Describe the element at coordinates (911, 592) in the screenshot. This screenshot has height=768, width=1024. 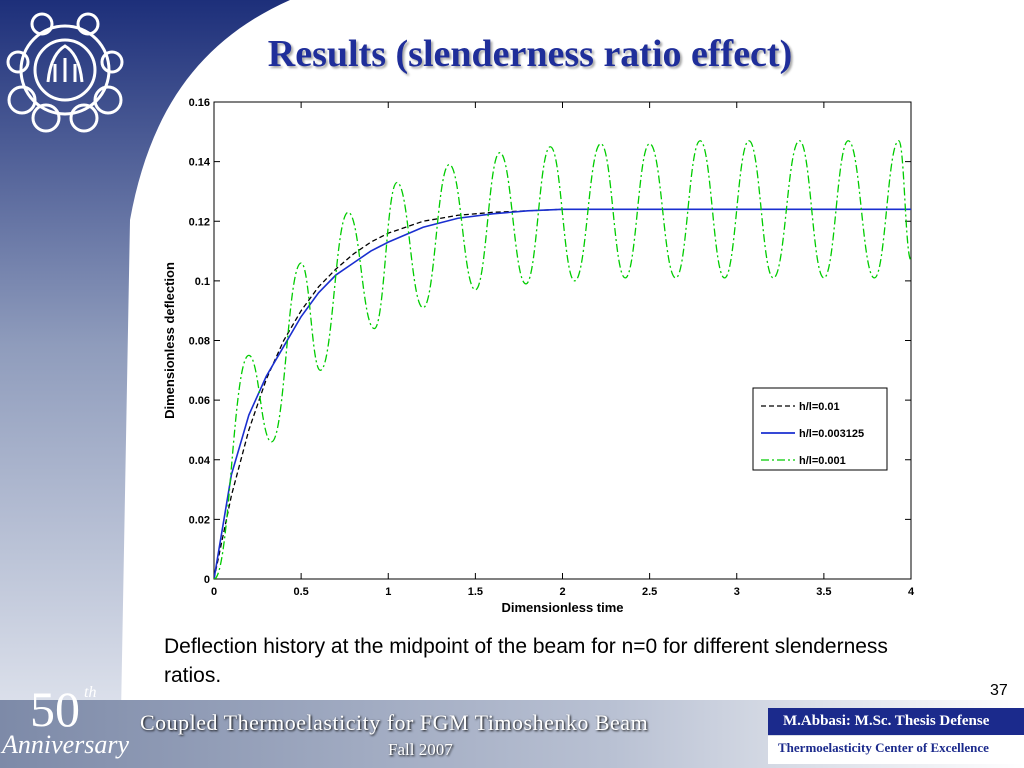
I see `x-tick-label: 4` at that location.